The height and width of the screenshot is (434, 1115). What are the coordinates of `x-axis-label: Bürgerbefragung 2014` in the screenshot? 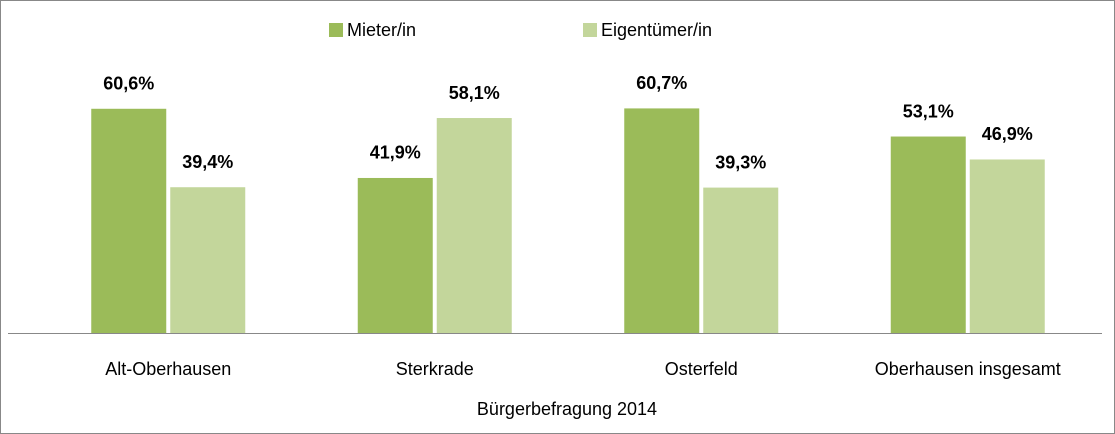 It's located at (567, 409).